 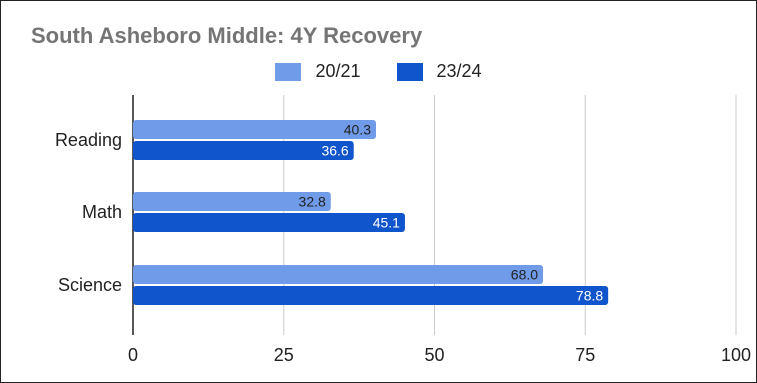 What do you see at coordinates (736, 355) in the screenshot?
I see `x-tick-label-100: 100` at bounding box center [736, 355].